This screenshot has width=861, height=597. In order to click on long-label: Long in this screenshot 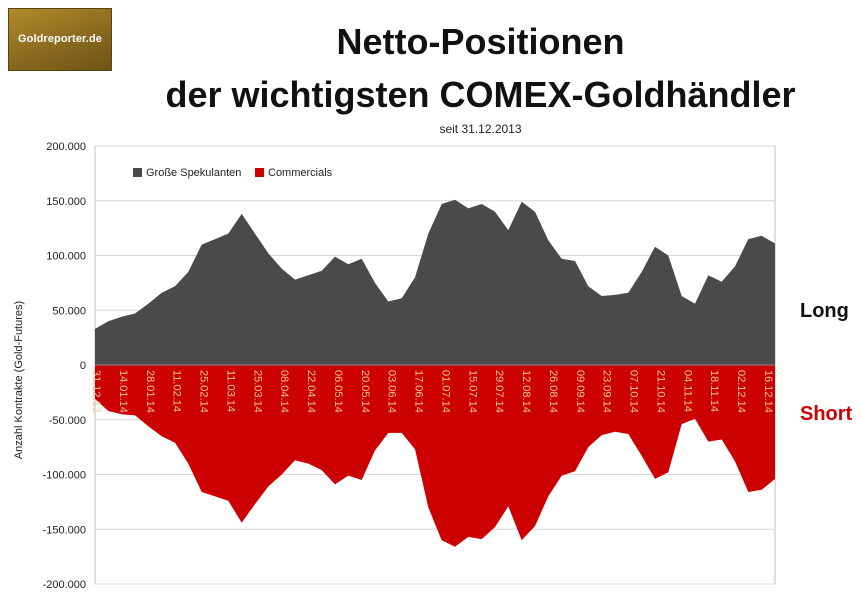, I will do `click(824, 311)`.